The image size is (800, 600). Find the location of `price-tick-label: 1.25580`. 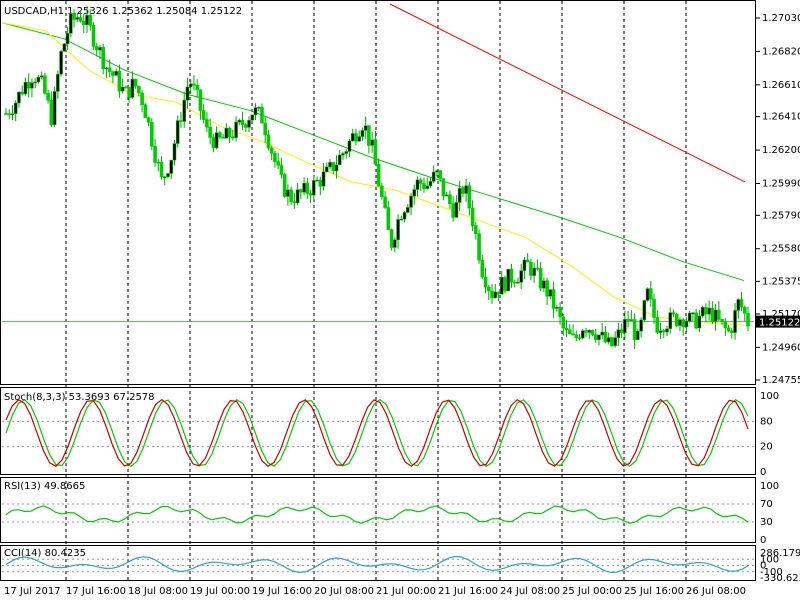

price-tick-label: 1.25580 is located at coordinates (781, 249).